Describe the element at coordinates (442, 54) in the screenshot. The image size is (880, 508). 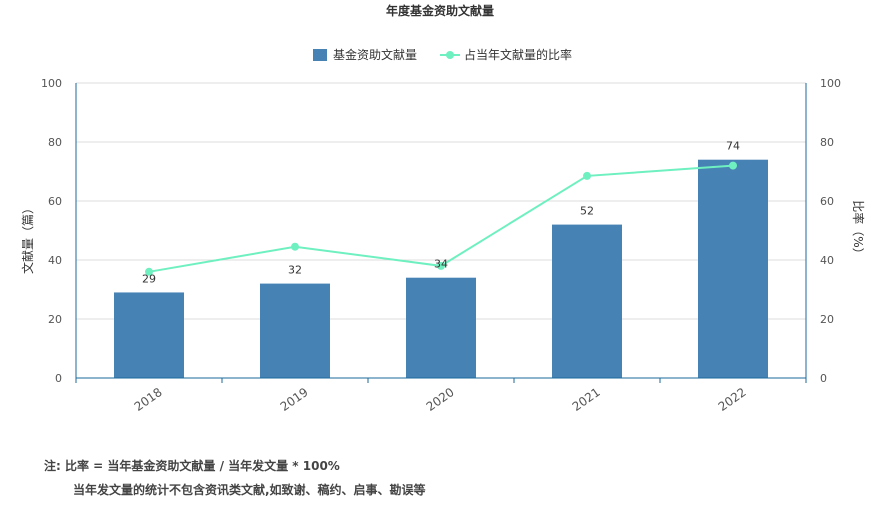
I see `legend: 基金资助文献量 占当年文献量的比率` at that location.